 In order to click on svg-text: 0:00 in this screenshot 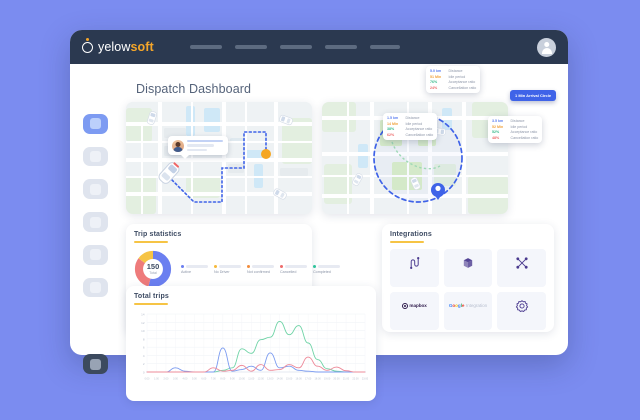, I will do `click(147, 379)`.